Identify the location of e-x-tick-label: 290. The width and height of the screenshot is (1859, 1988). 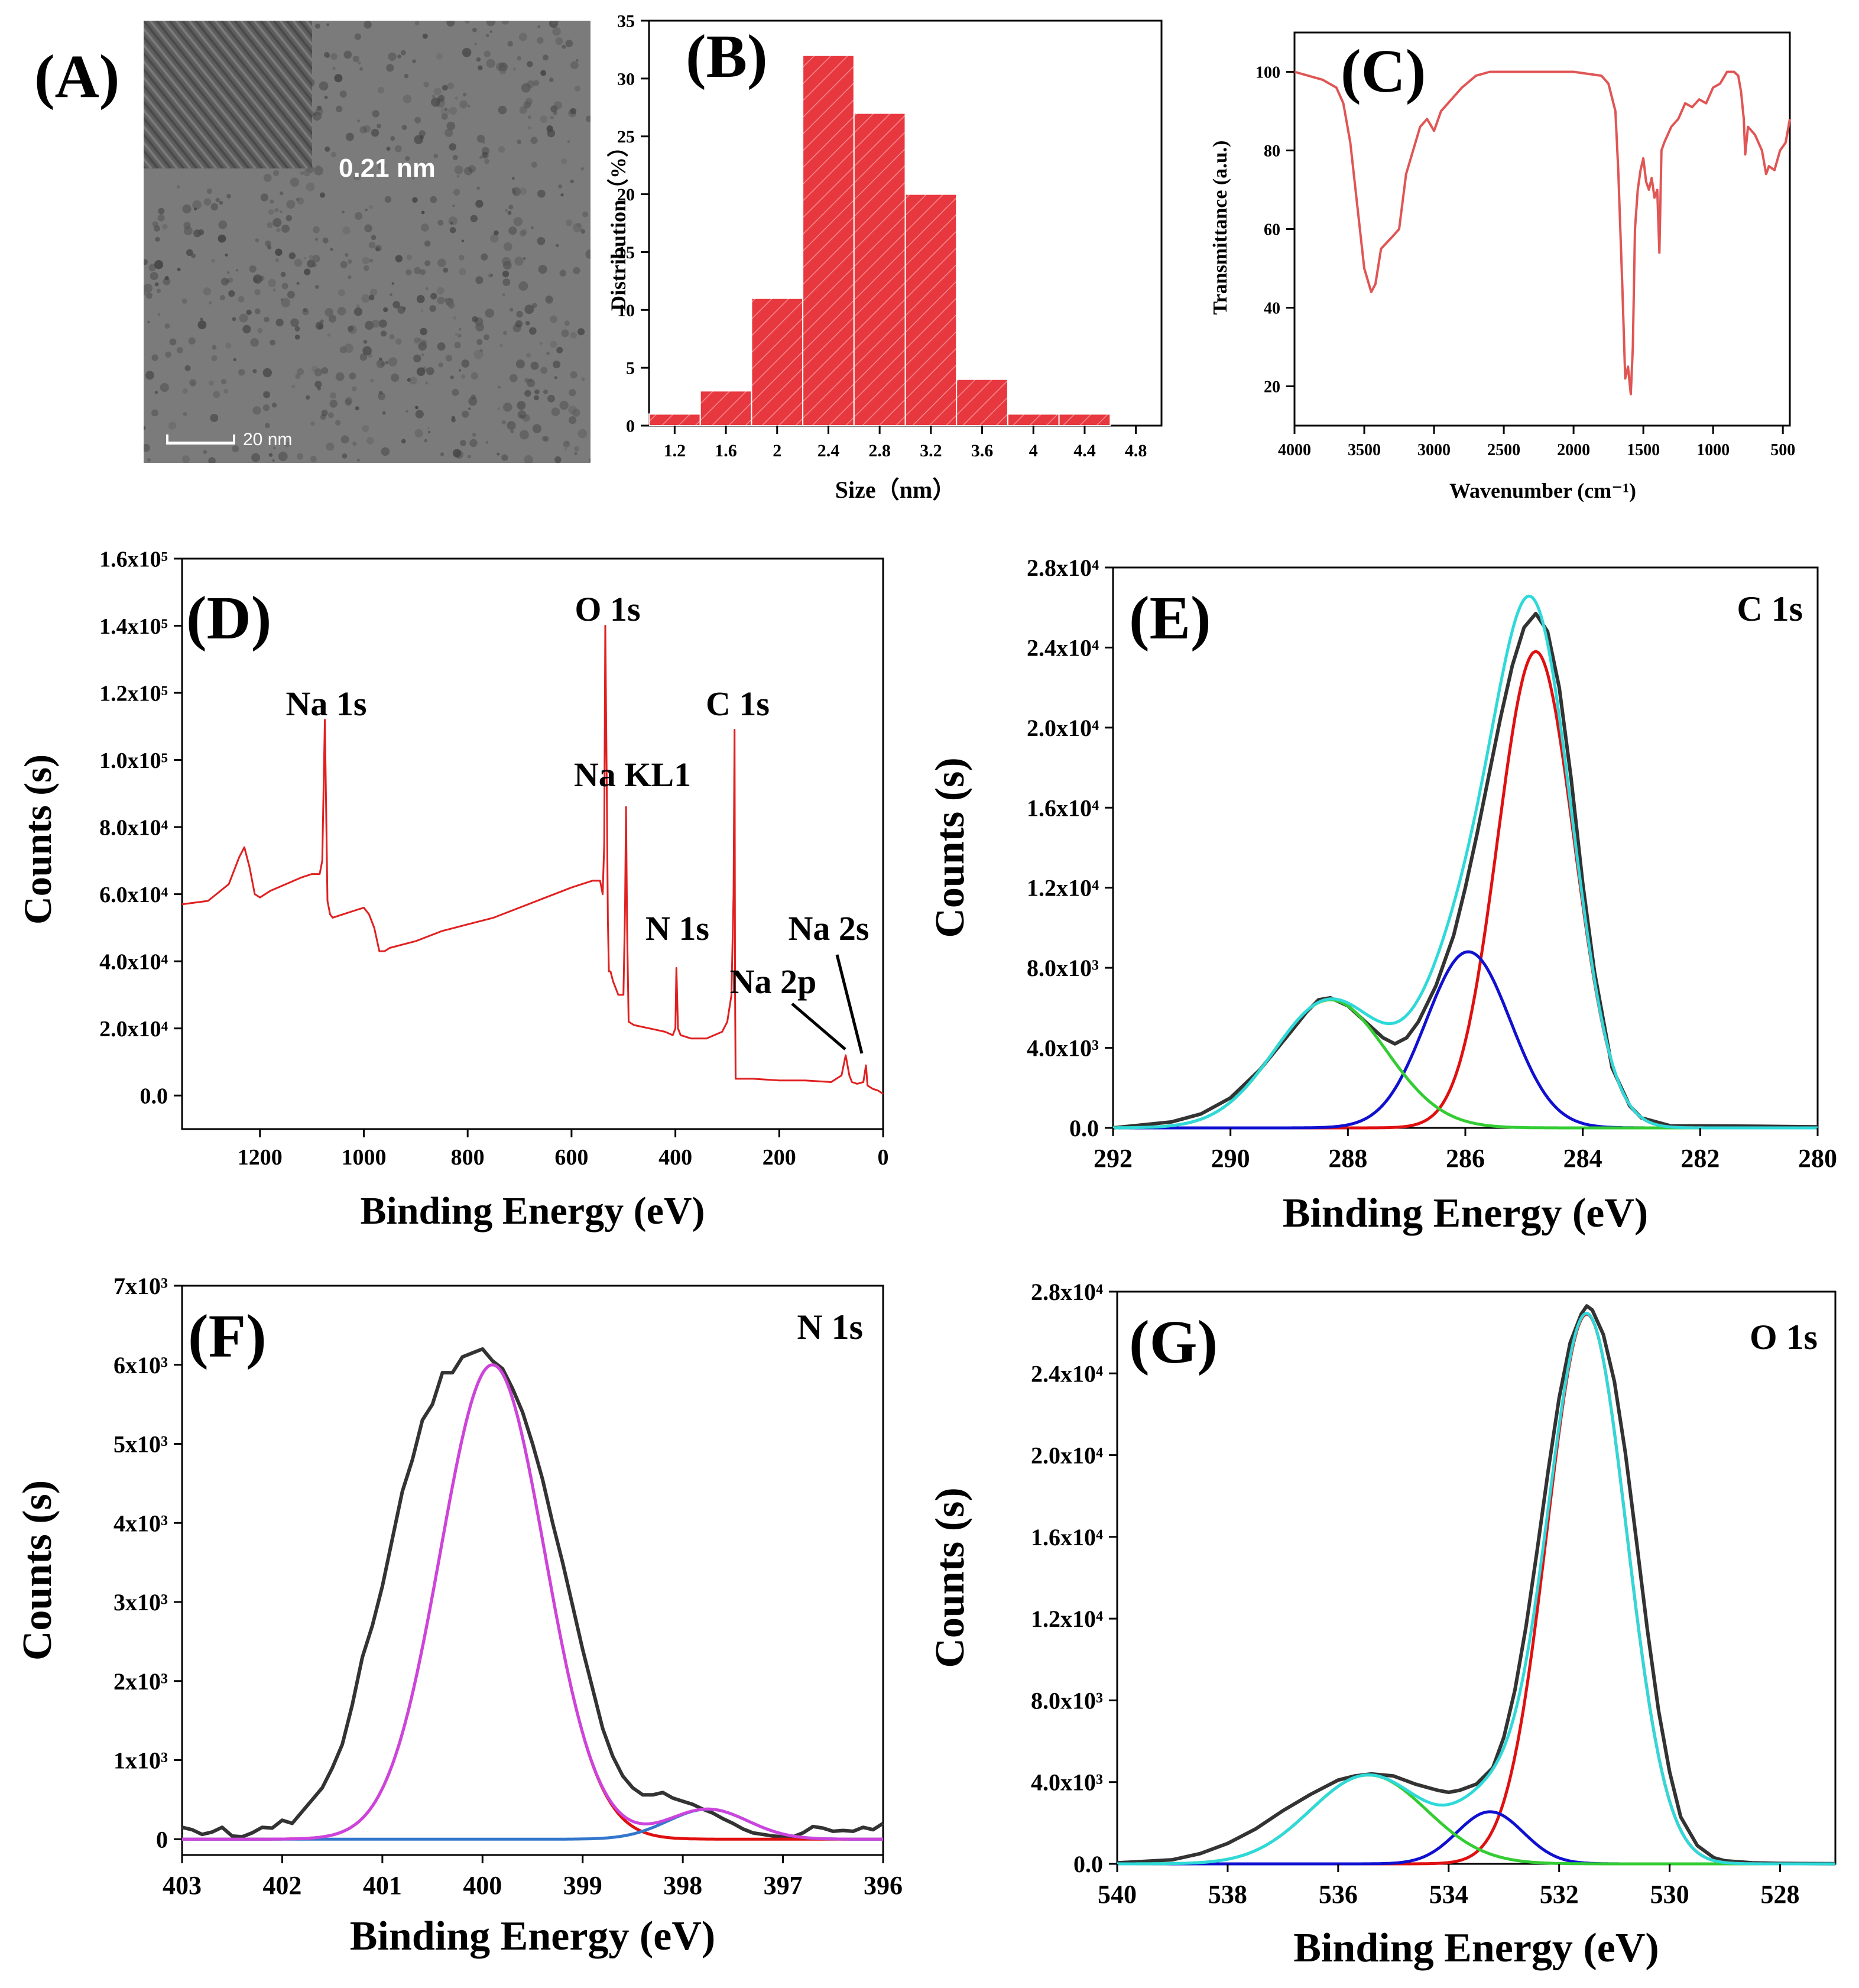
(1230, 1158).